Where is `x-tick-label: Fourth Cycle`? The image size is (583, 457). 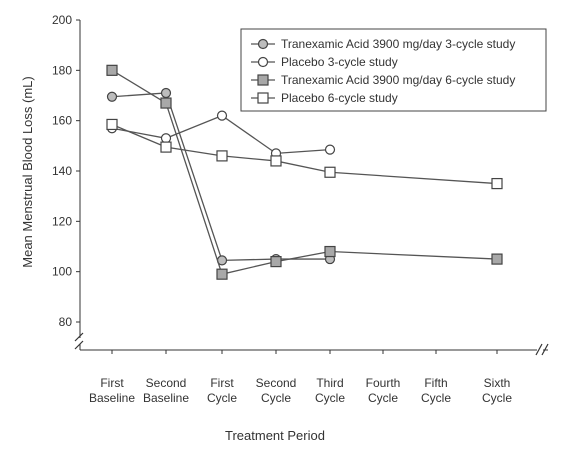 x-tick-label: Fourth Cycle is located at coordinates (383, 390).